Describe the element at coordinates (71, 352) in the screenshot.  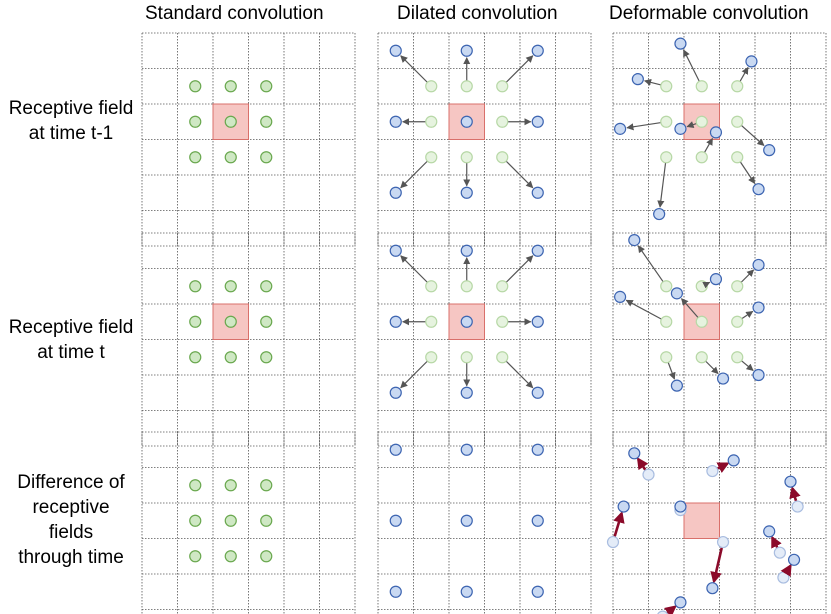
I see `row-label-line: at time t` at that location.